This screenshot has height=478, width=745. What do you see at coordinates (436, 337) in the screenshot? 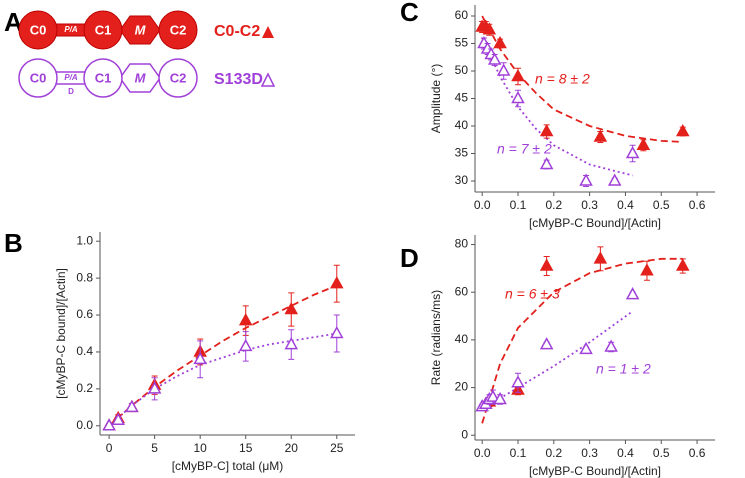
I see `y-axis-title: Rate (radians/ms)` at bounding box center [436, 337].